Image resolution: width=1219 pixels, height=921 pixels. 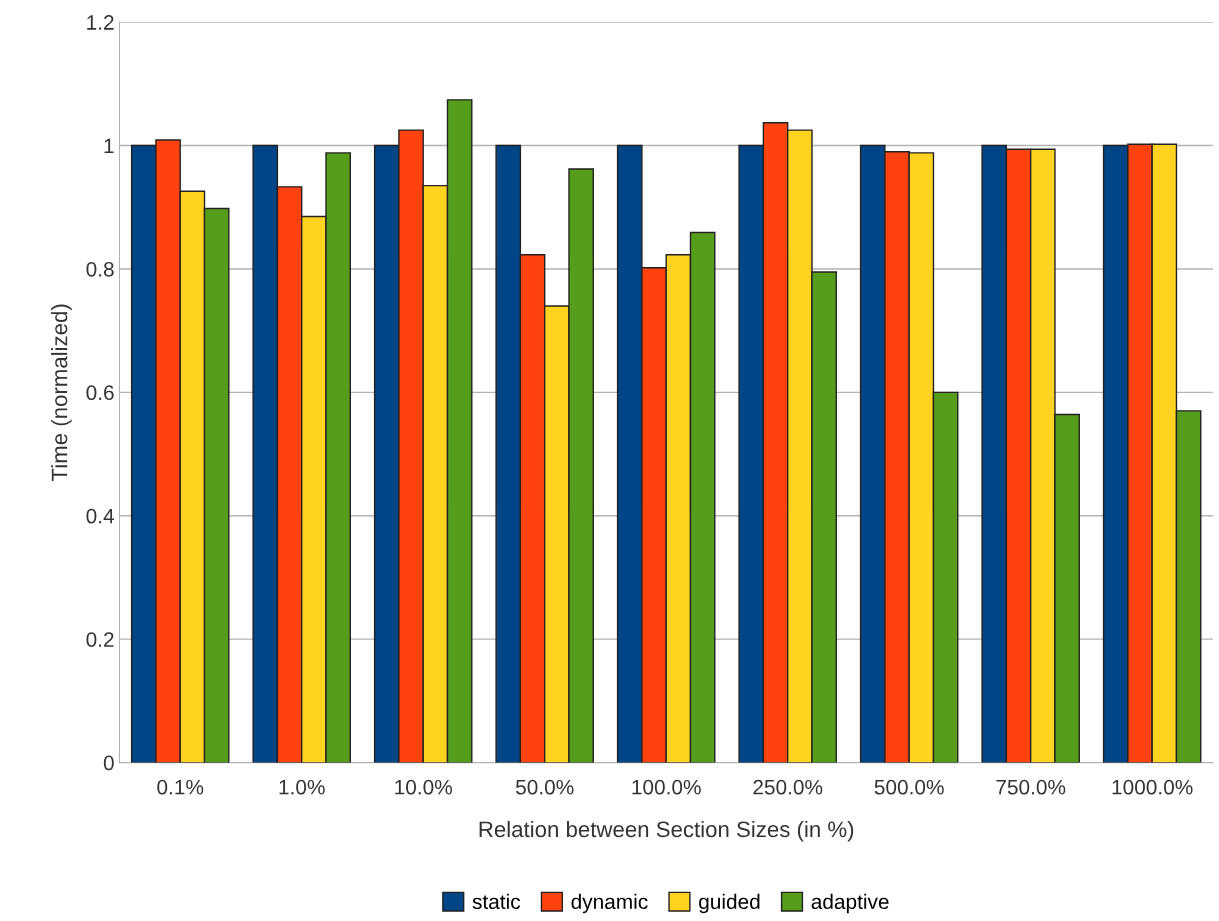 What do you see at coordinates (109, 146) in the screenshot?
I see `y-tick-label: 1` at bounding box center [109, 146].